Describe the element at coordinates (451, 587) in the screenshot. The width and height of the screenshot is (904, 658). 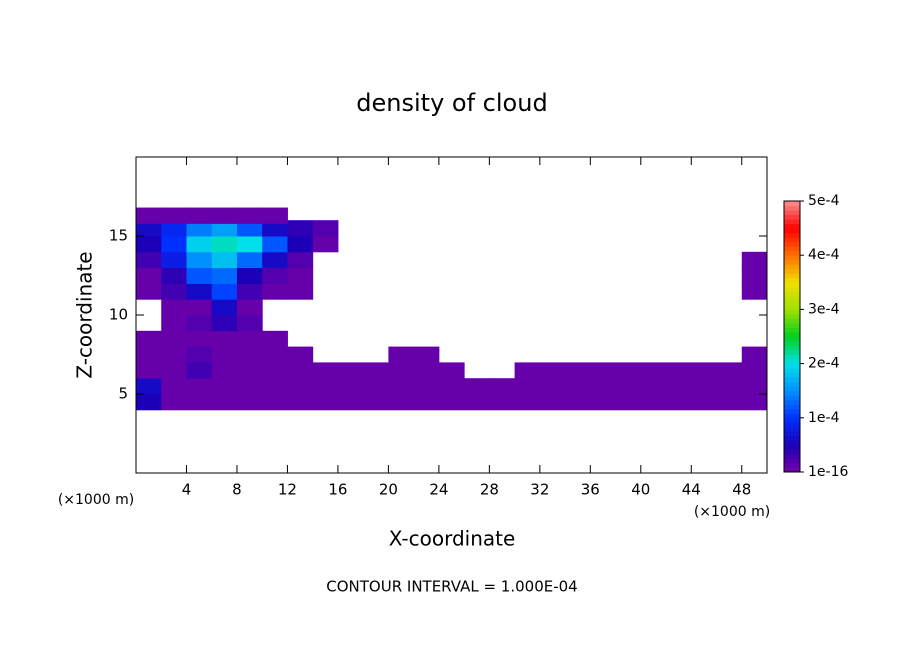
I see `annotation: CONTOUR INTERVAL = 1.000E-04` at that location.